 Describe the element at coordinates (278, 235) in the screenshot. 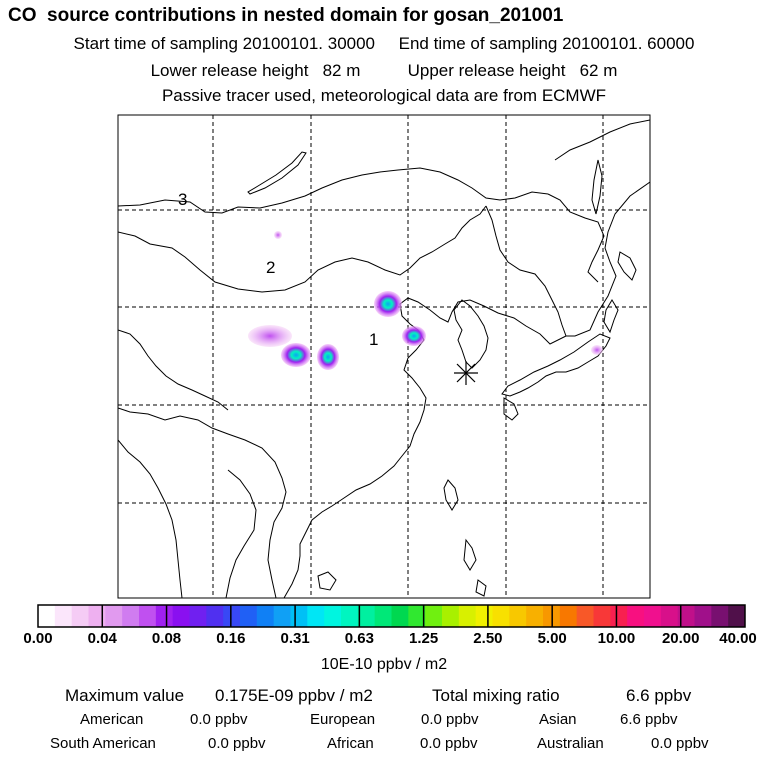

I see `plume-mongolia` at that location.